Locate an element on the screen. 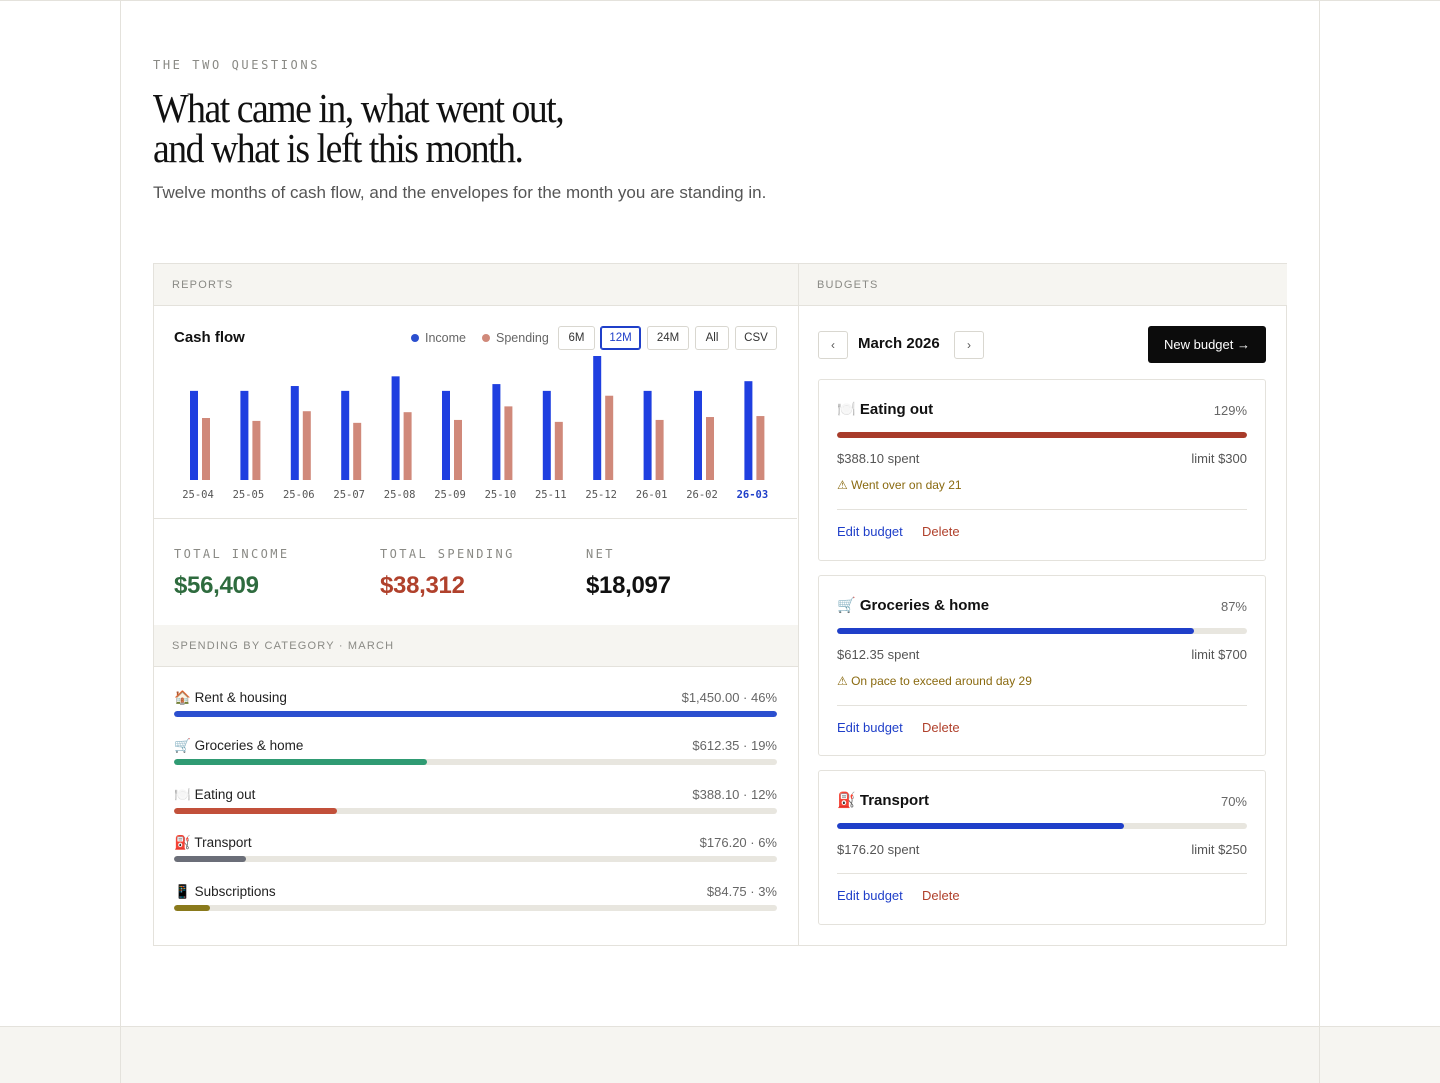 The image size is (1440, 1083). plate-icon: 🍽️ is located at coordinates (846, 409).